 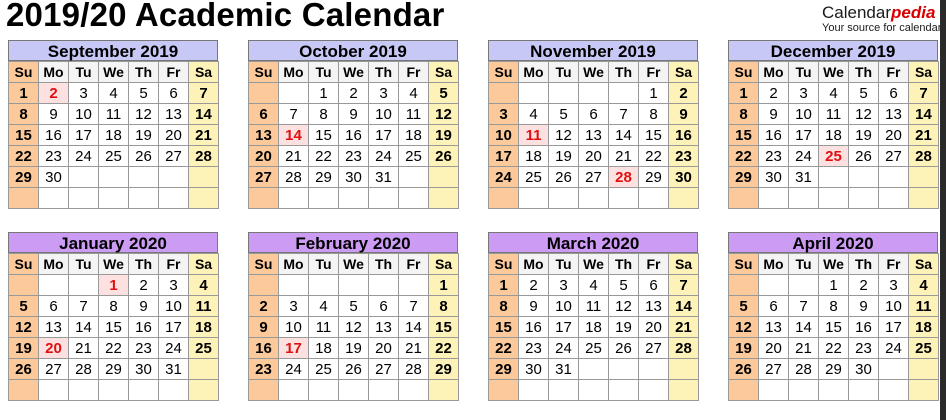 I want to click on day-cell: 3, so click(x=383, y=93).